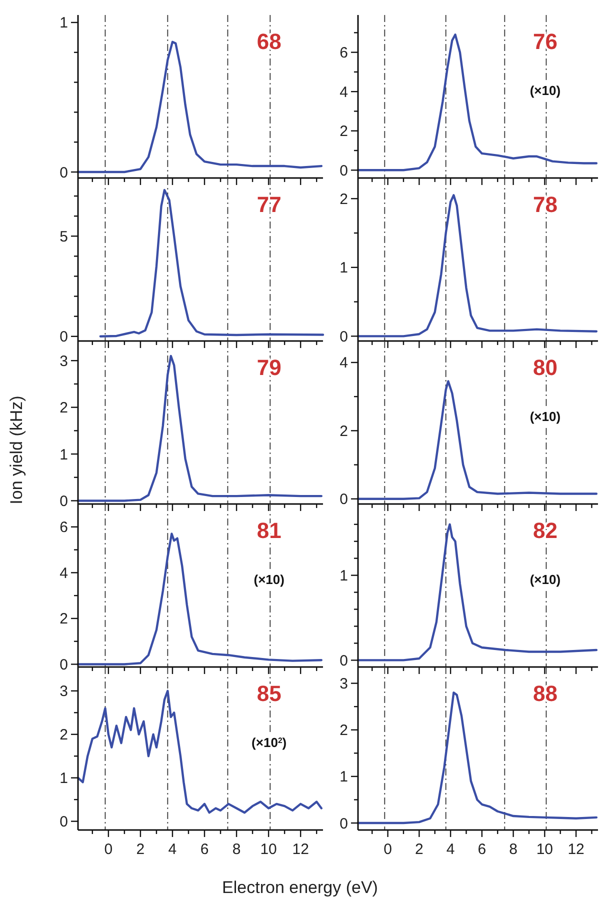  What do you see at coordinates (269, 41) in the screenshot?
I see `text: 68` at bounding box center [269, 41].